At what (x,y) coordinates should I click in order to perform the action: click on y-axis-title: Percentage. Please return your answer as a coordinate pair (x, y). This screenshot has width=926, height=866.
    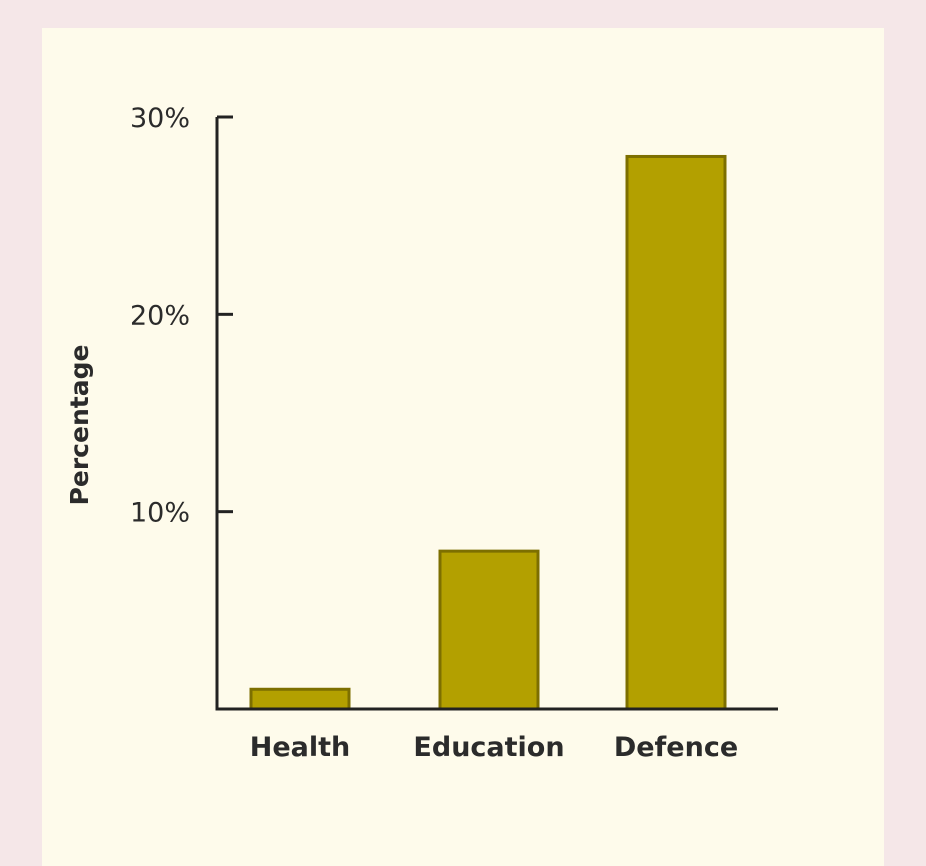
    Looking at the image, I should click on (79, 425).